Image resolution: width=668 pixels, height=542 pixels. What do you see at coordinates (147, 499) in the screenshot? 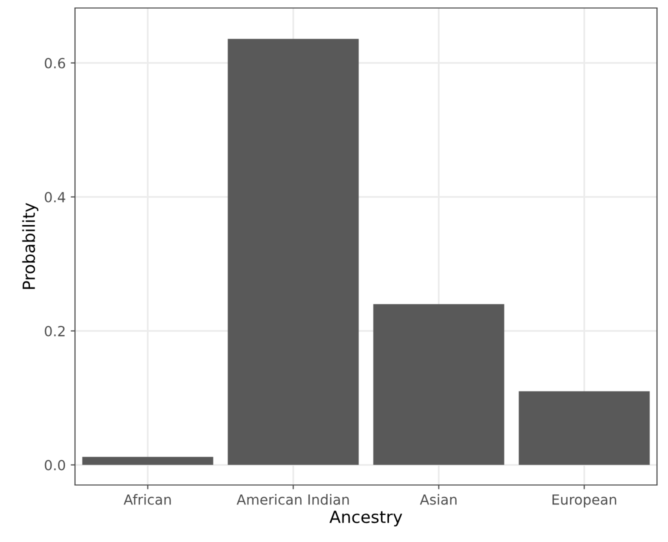
I see `x-tick-label: African` at bounding box center [147, 499].